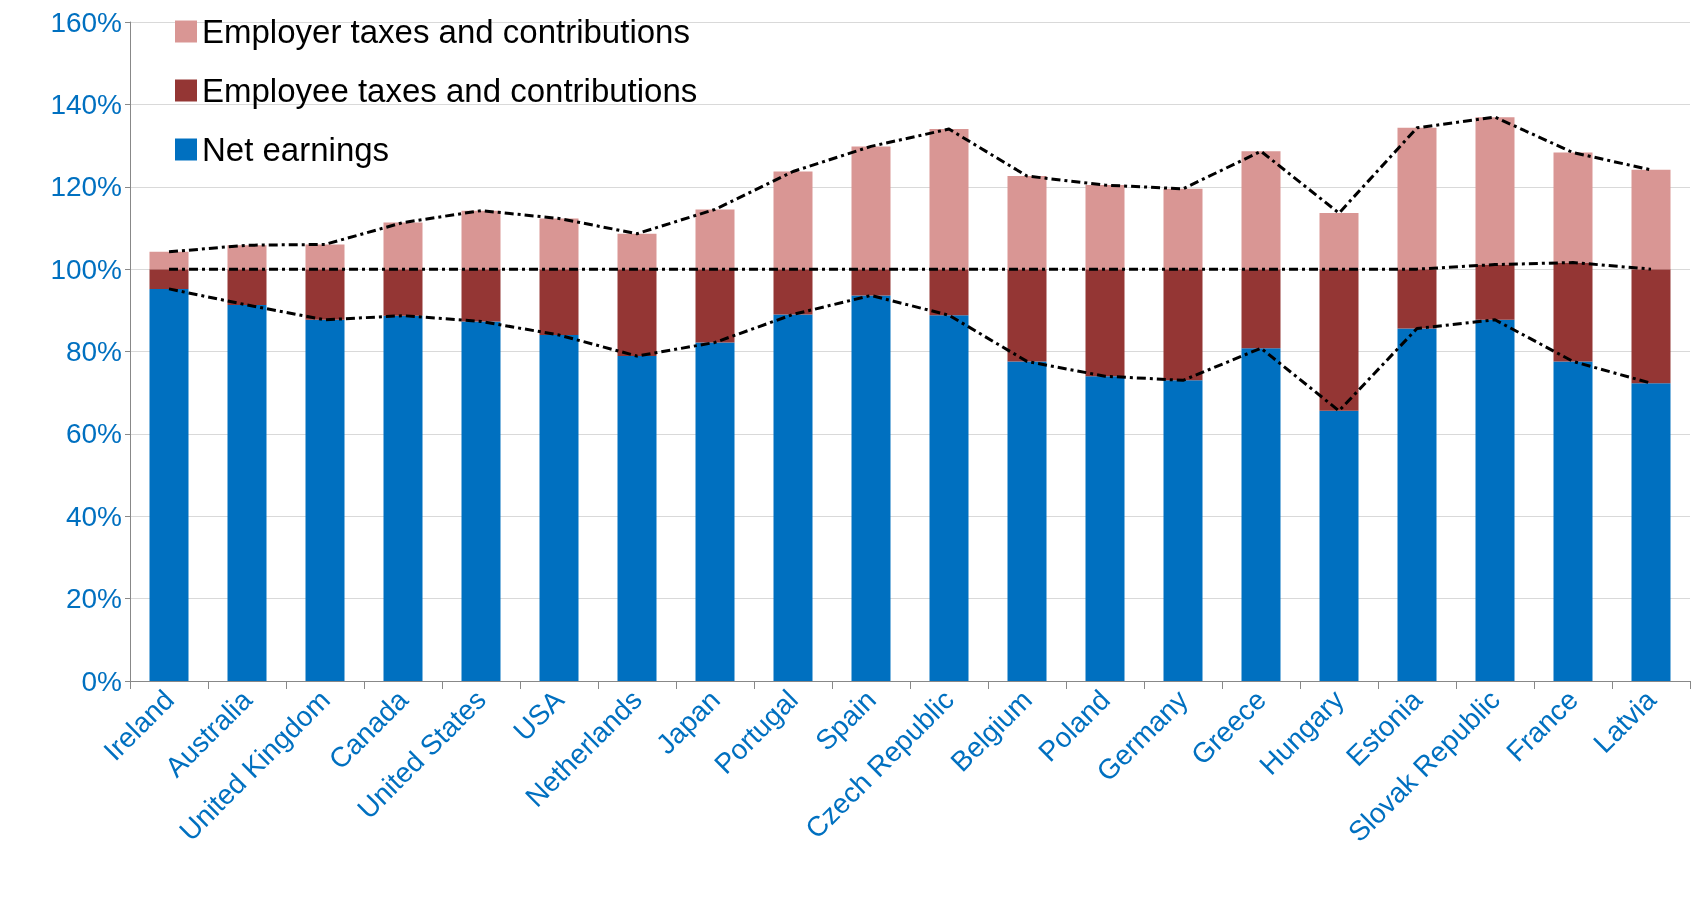  What do you see at coordinates (93, 351) in the screenshot?
I see `y-tick-label: 80%` at bounding box center [93, 351].